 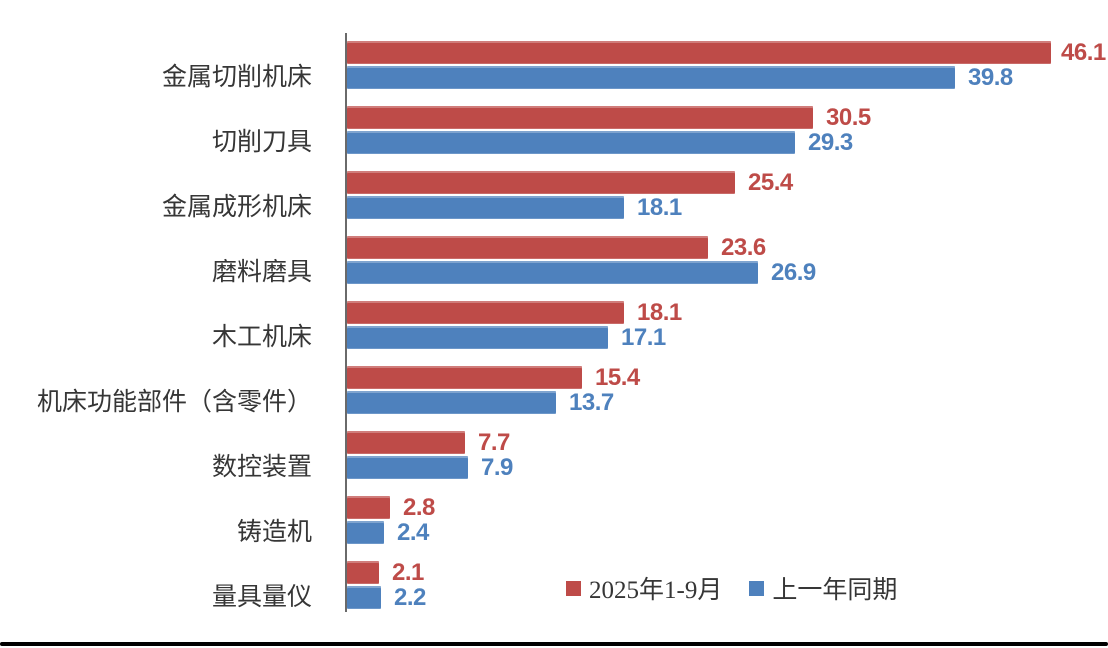 What do you see at coordinates (485, 207) in the screenshot?
I see `bar-series2-cat2` at bounding box center [485, 207].